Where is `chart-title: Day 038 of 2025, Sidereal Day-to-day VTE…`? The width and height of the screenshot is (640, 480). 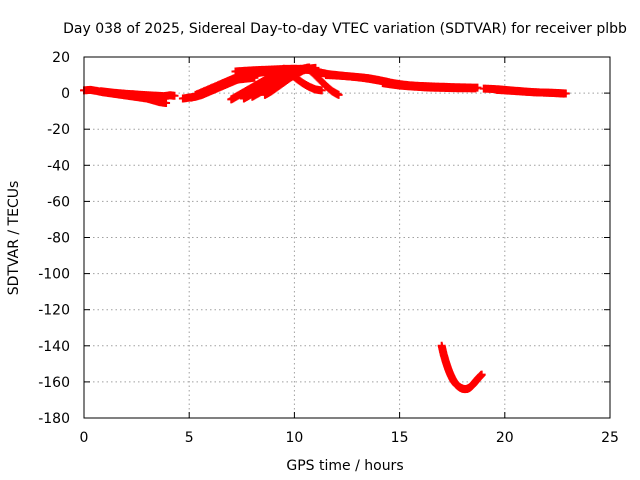 chart-title: Day 038 of 2025, Sidereal Day-to-day VTE… is located at coordinates (345, 29).